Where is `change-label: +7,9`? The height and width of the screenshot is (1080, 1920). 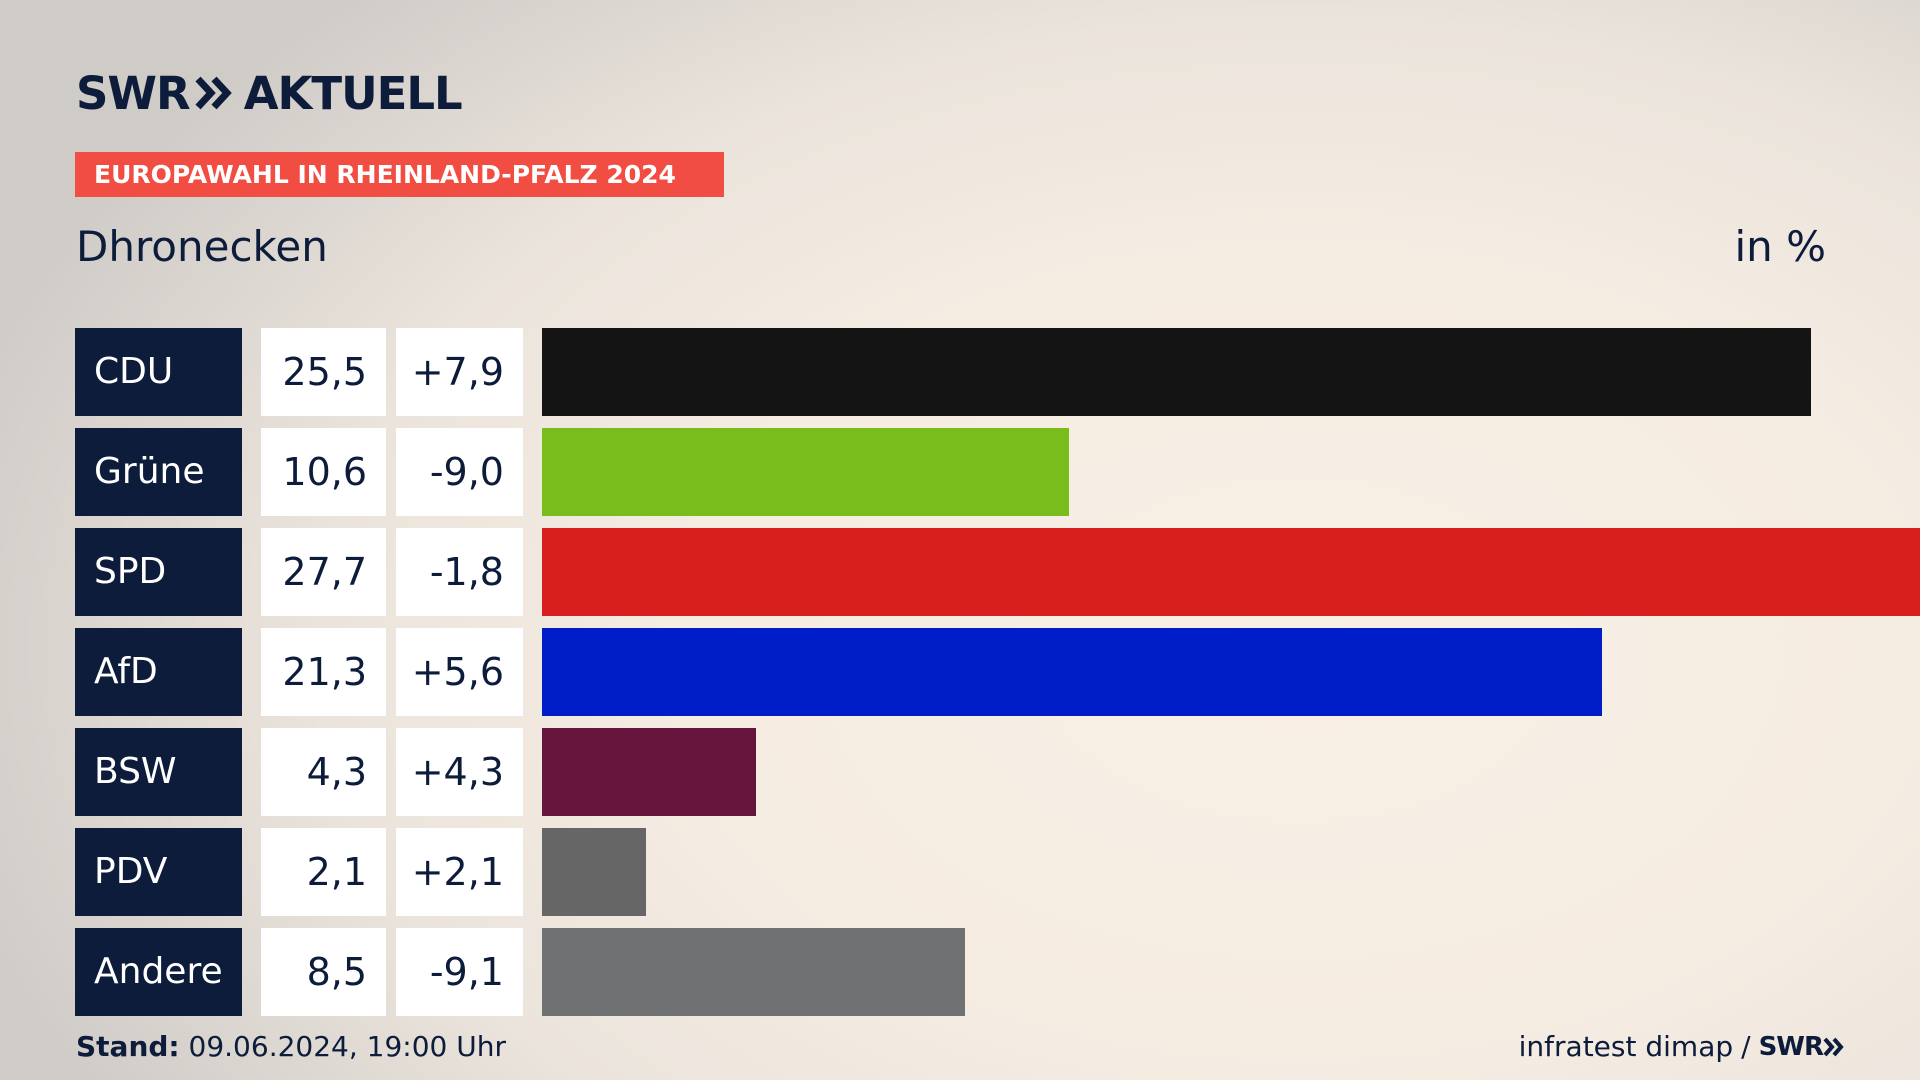
change-label: +7,9 is located at coordinates (459, 372).